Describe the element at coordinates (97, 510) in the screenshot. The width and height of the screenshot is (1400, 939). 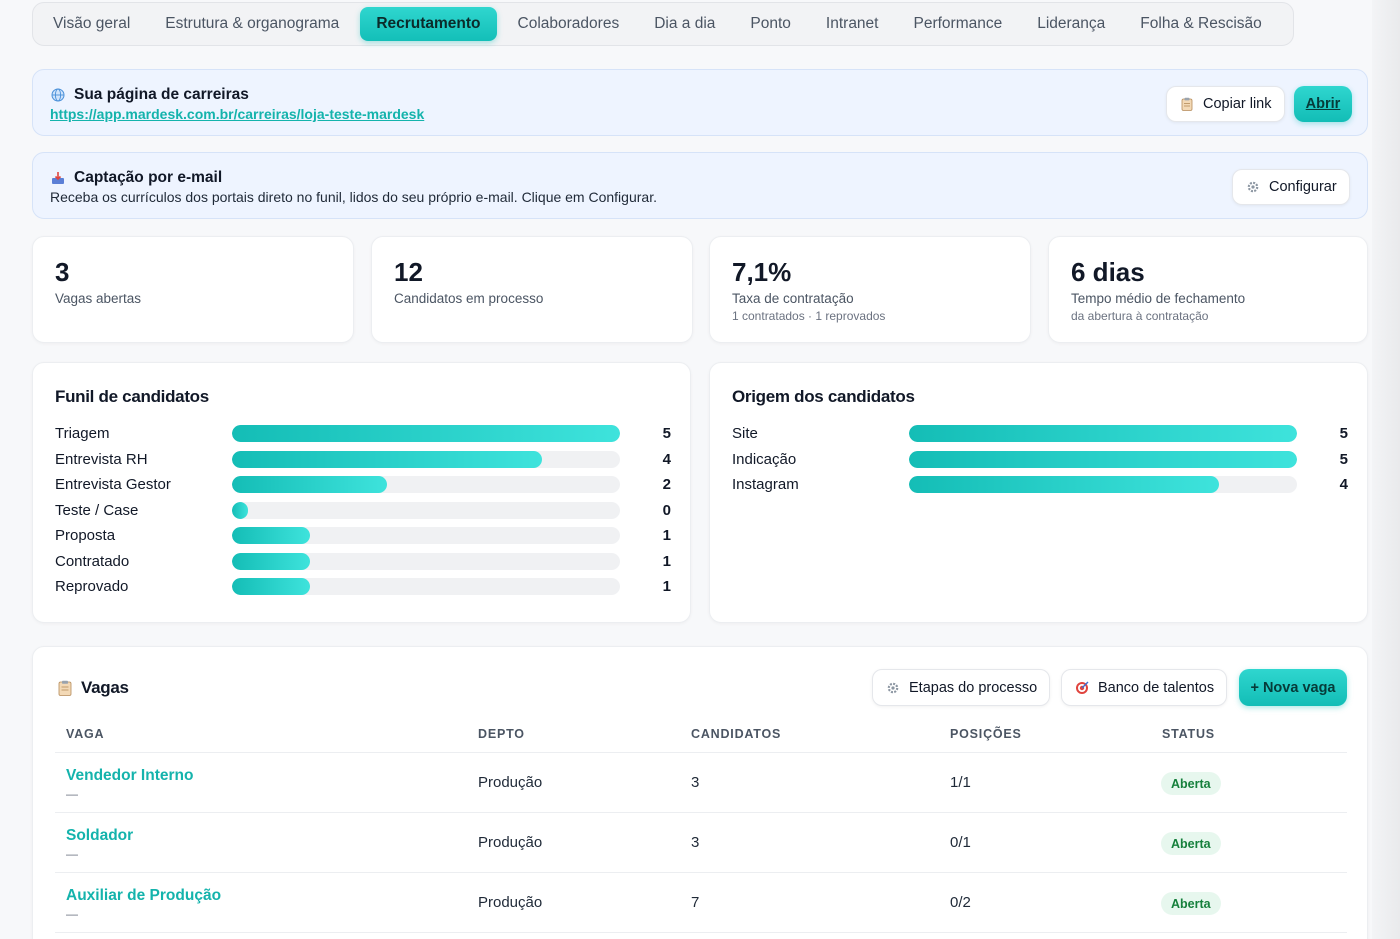
I see `funnel-label: Teste / Case` at that location.